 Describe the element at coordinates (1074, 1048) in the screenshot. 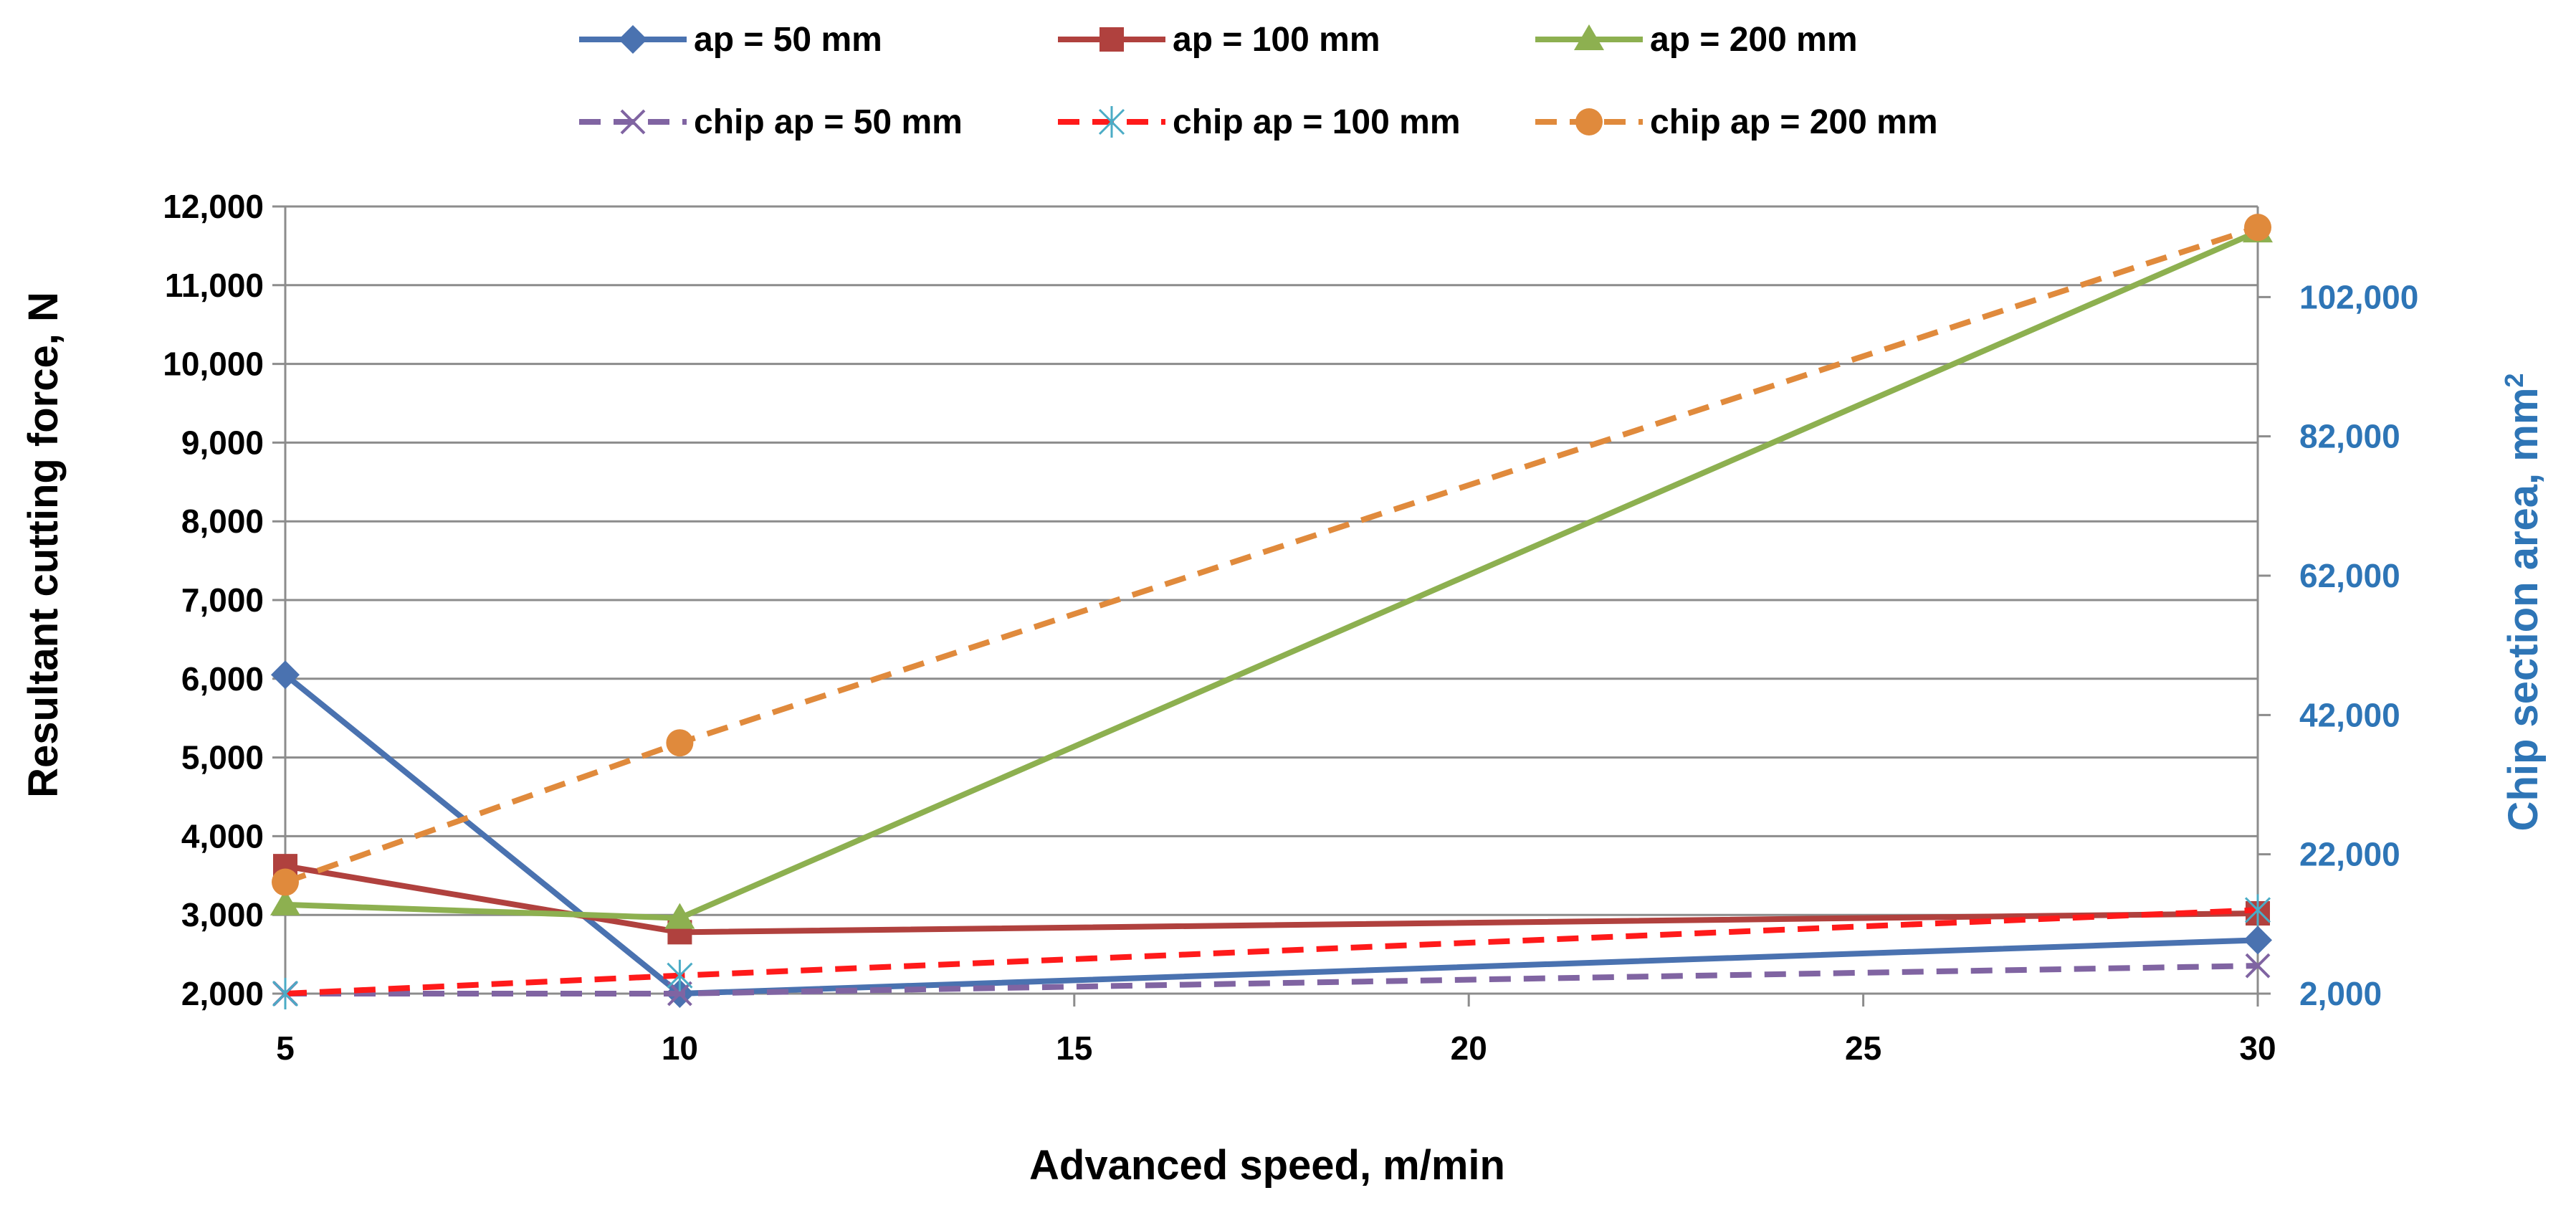

I see `x-tick-label: 15` at that location.